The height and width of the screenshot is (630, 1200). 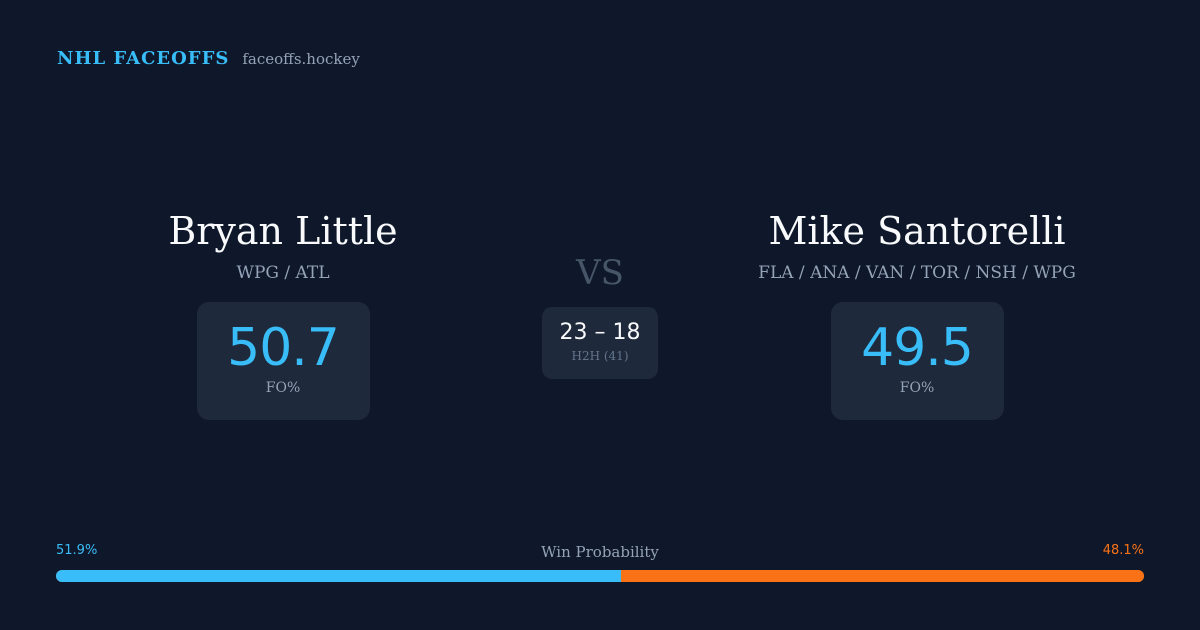 I want to click on h2h-card: 23 – 18 H2H (41), so click(x=600, y=343).